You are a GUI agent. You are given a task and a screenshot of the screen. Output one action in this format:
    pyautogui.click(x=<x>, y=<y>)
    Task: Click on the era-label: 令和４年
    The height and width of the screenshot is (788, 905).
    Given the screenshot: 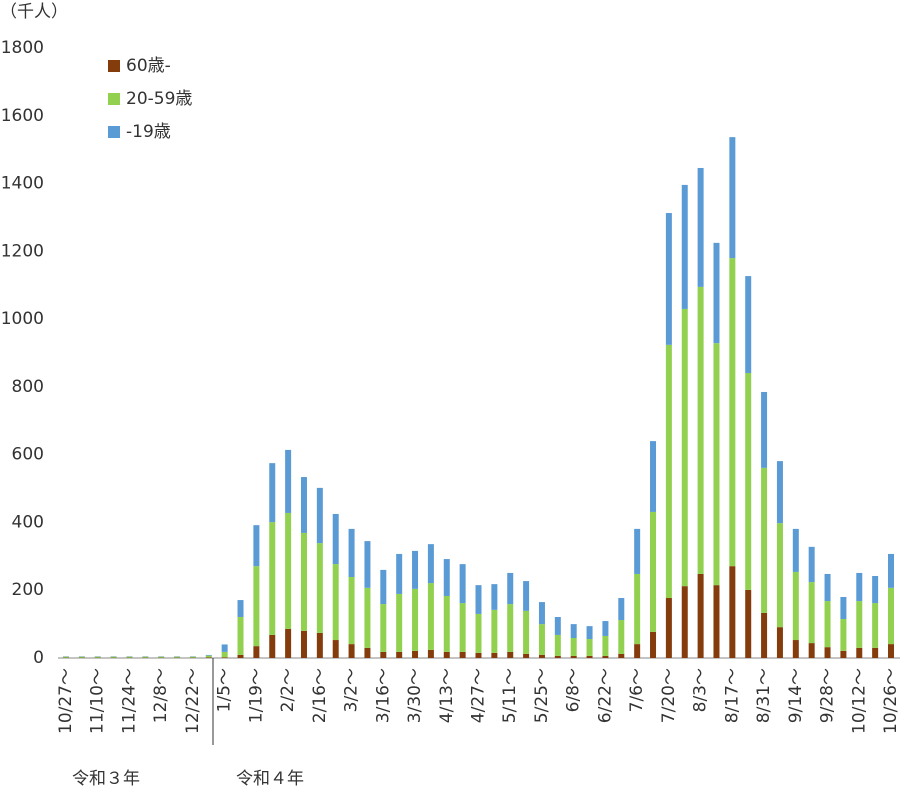 What is the action you would take?
    pyautogui.click(x=270, y=778)
    